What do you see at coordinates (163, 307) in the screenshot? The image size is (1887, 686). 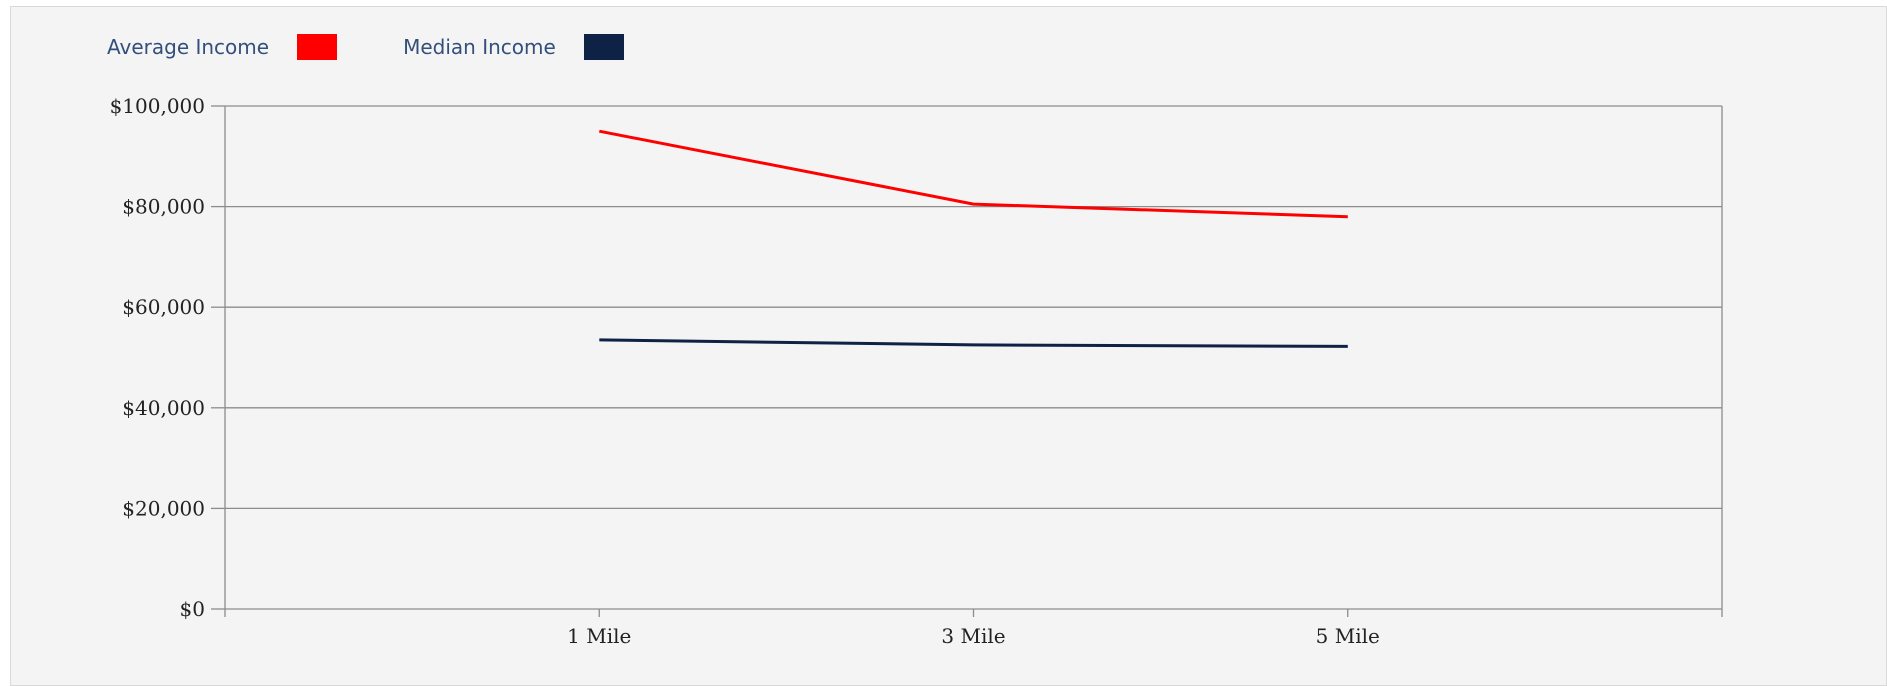 I see `y-tick-label: $60,000` at bounding box center [163, 307].